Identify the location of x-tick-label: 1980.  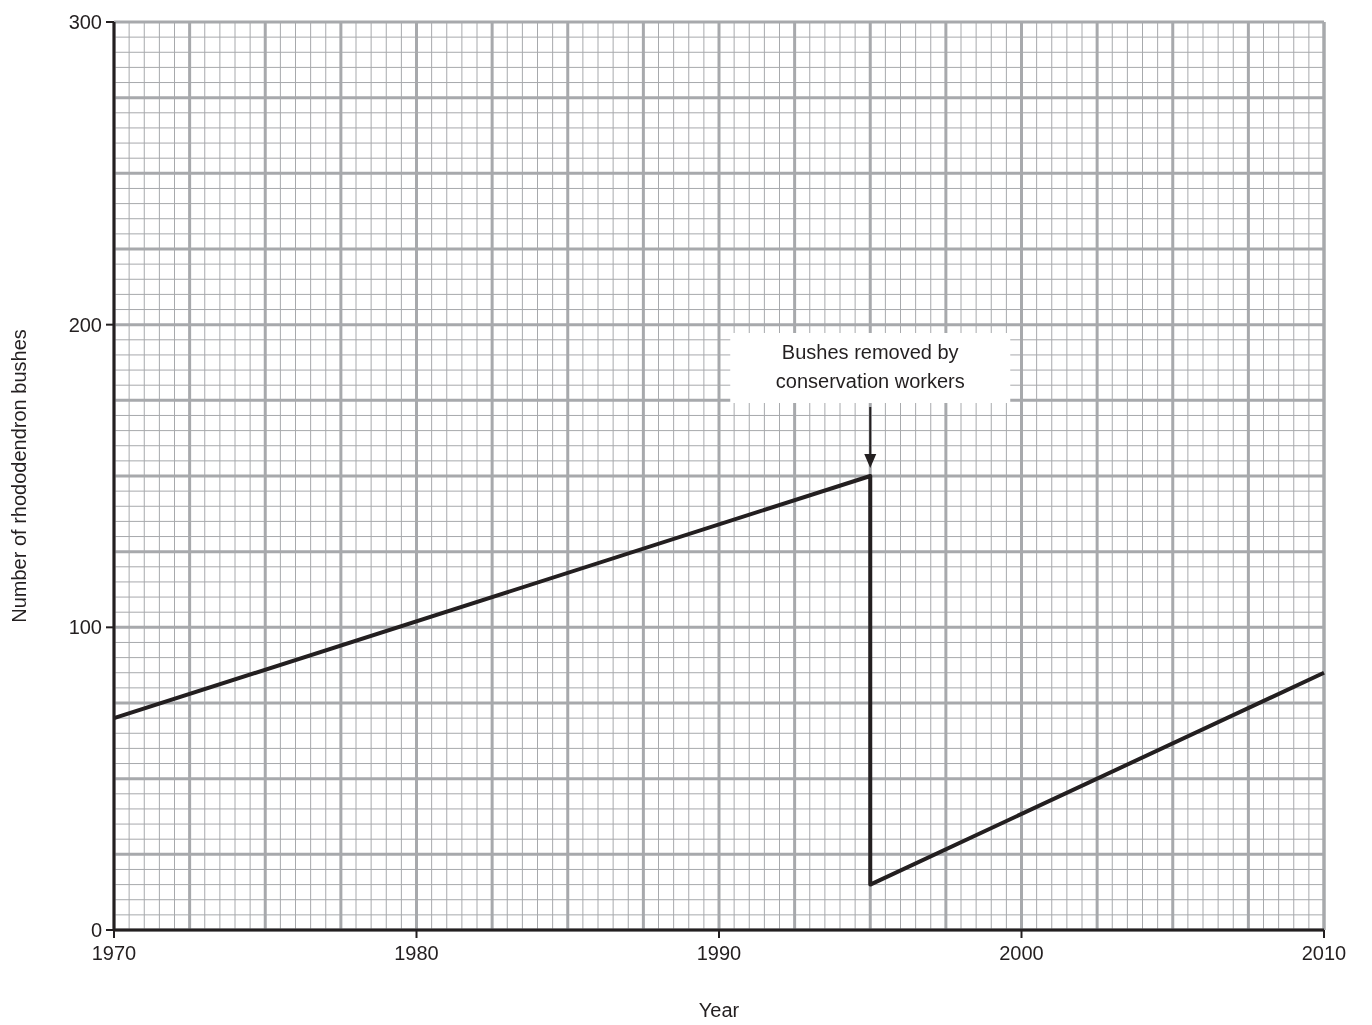
(416, 953).